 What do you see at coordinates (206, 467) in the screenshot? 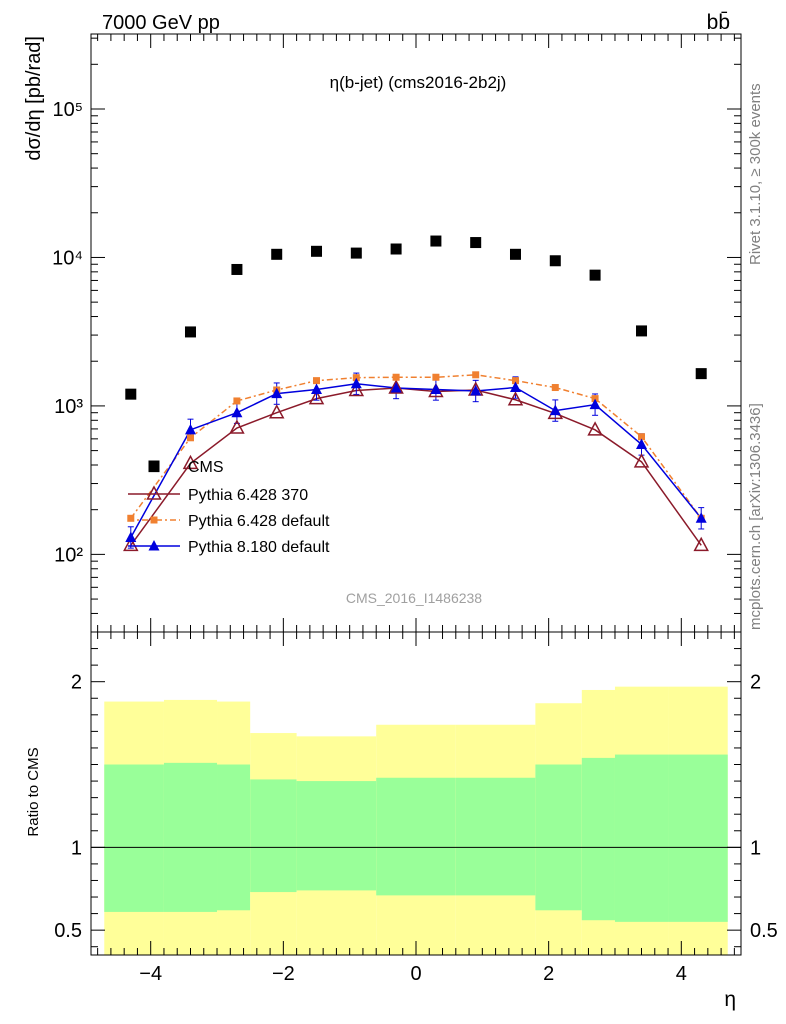
I see `legend-label: CMS` at bounding box center [206, 467].